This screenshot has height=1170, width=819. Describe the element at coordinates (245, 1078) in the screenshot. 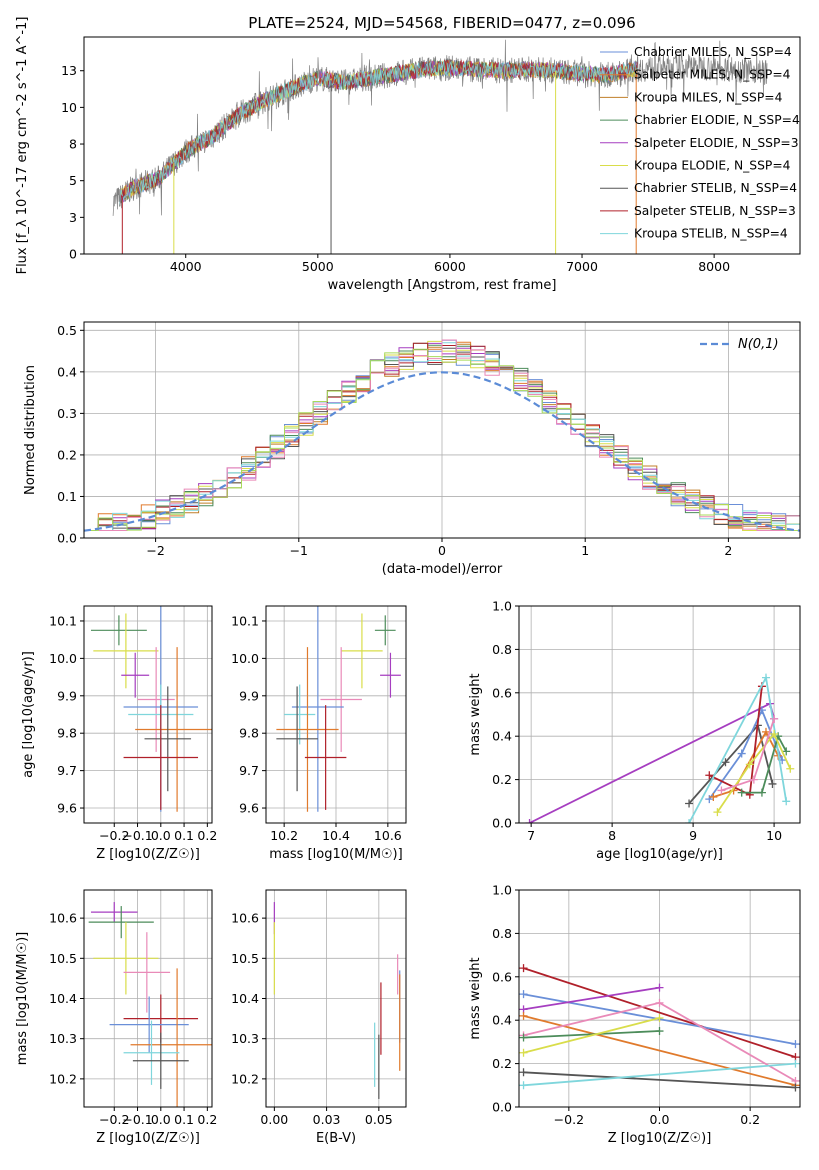

I see `y-tick-label: 10.2` at that location.